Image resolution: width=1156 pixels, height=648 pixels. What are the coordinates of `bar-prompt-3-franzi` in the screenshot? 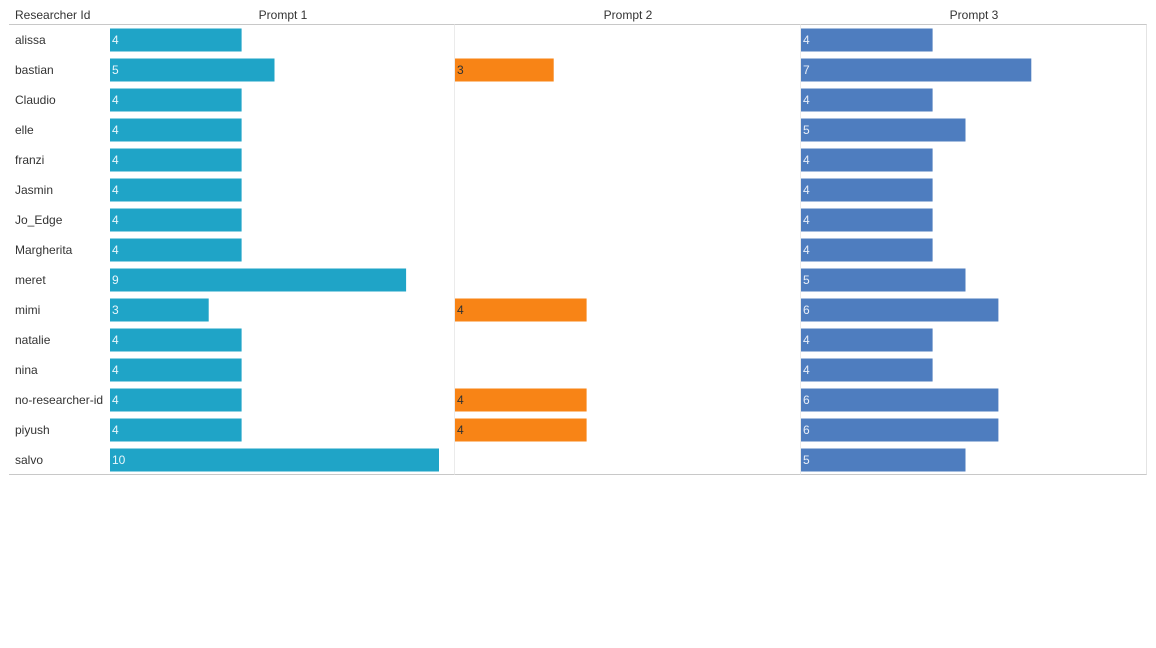 It's located at (867, 160).